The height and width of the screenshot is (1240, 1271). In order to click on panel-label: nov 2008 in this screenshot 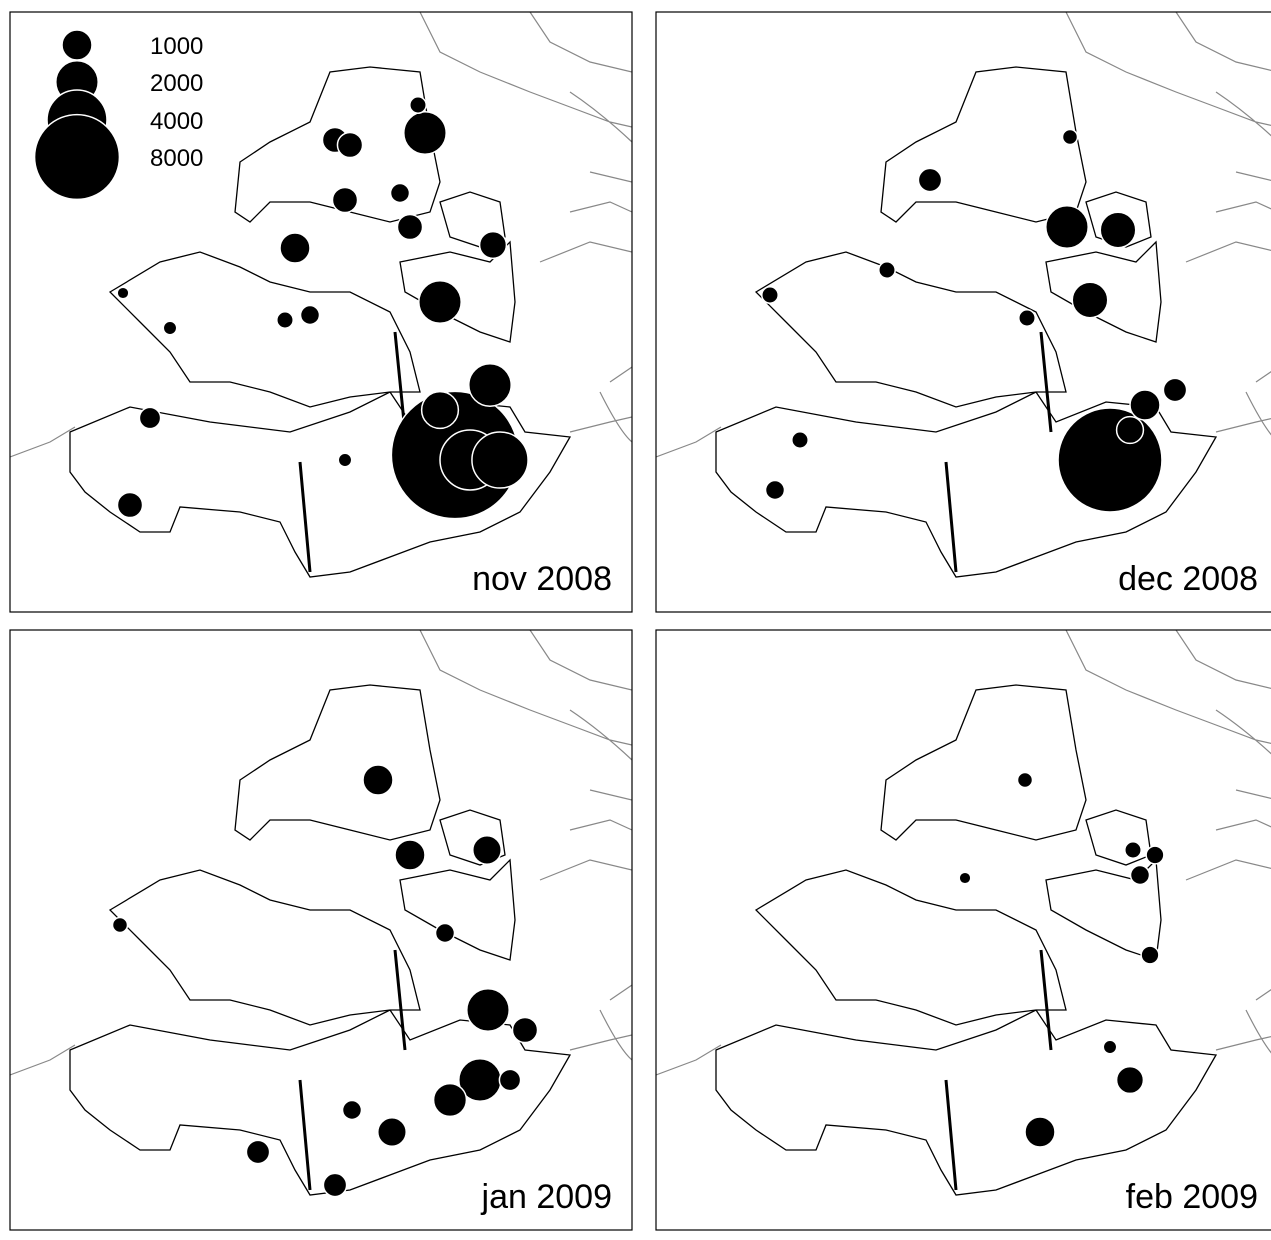, I will do `click(542, 579)`.